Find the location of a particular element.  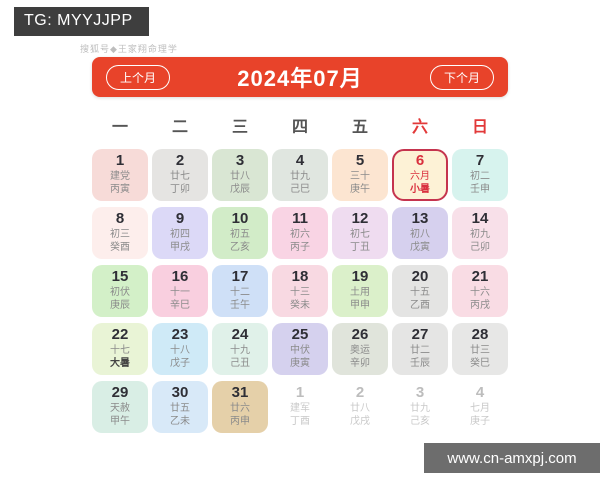

prev-month-button: 上个月 is located at coordinates (138, 77).